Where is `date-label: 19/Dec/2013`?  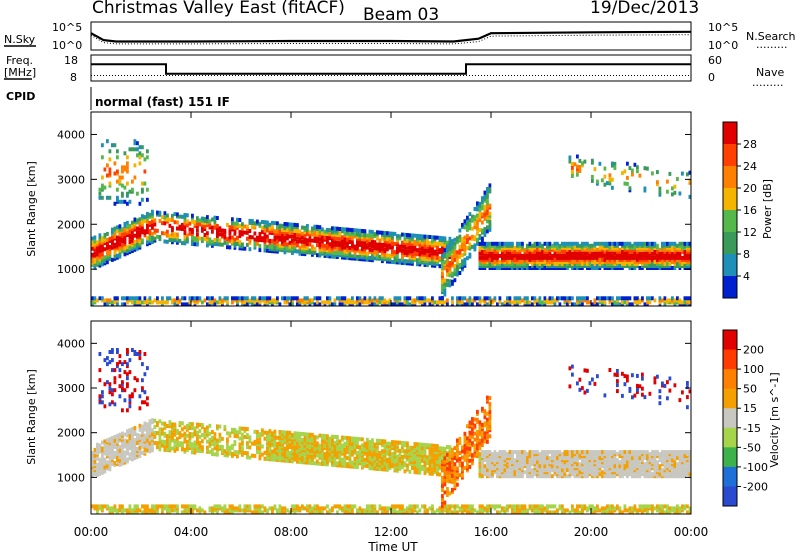 date-label: 19/Dec/2013 is located at coordinates (644, 9).